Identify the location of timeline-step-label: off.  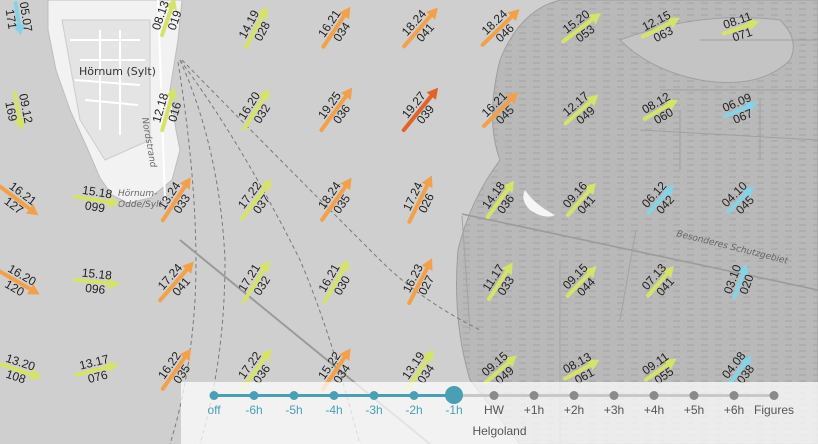
(214, 410).